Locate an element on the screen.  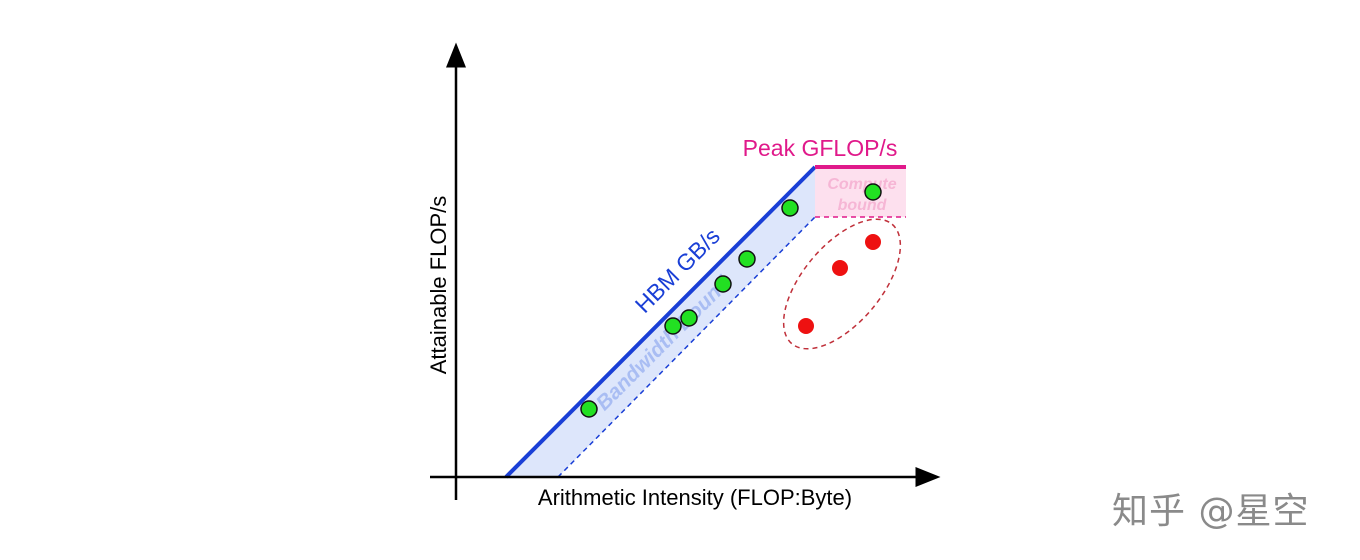
outlier-ellipse is located at coordinates (842, 284).